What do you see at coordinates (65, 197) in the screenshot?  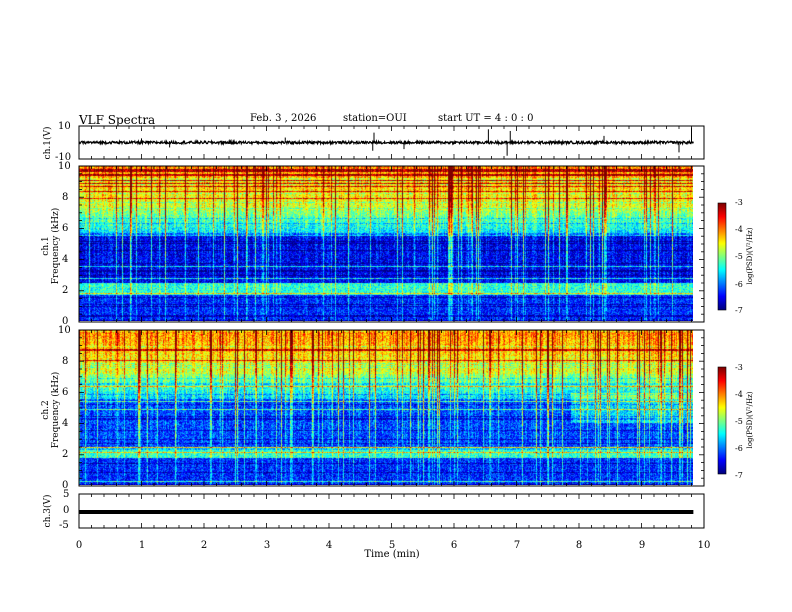 I see `spec1-ytick: 8` at bounding box center [65, 197].